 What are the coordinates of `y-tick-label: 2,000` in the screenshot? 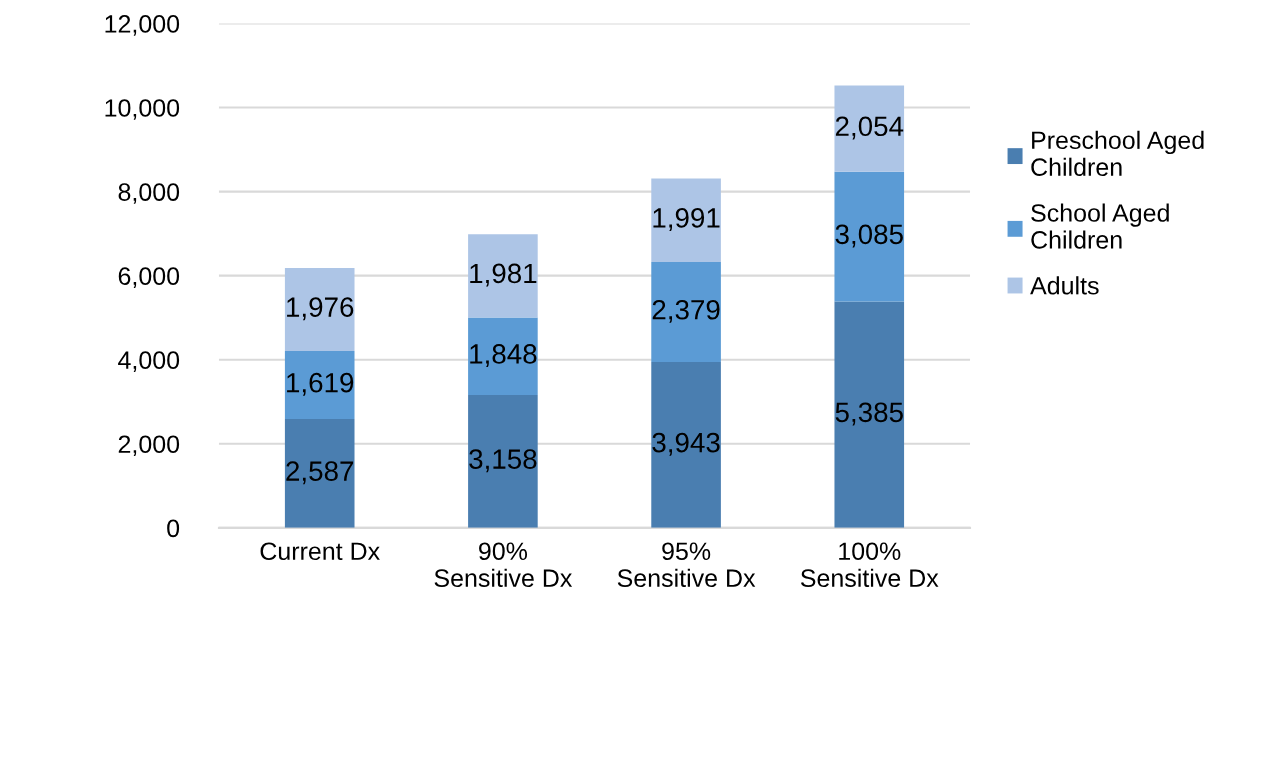 It's located at (149, 446).